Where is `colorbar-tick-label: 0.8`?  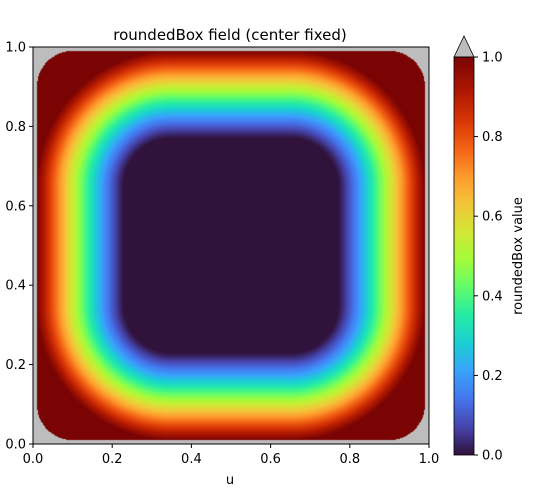 colorbar-tick-label: 0.8 is located at coordinates (492, 137).